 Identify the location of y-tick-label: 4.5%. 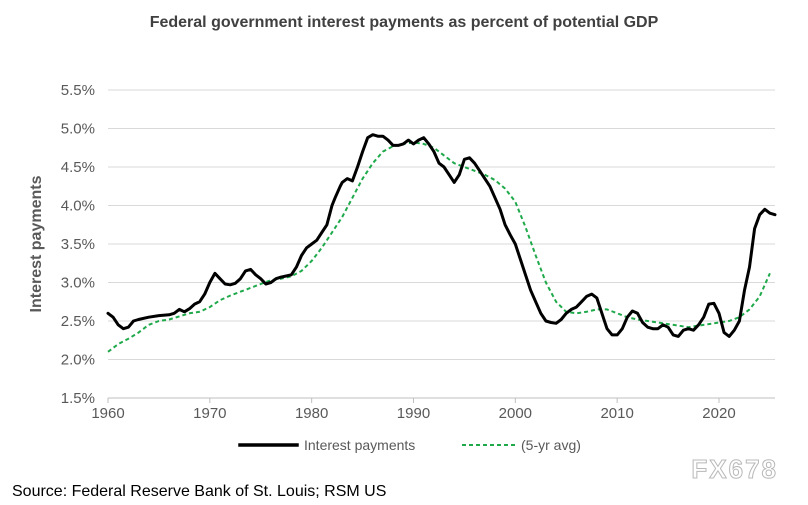
(78, 167).